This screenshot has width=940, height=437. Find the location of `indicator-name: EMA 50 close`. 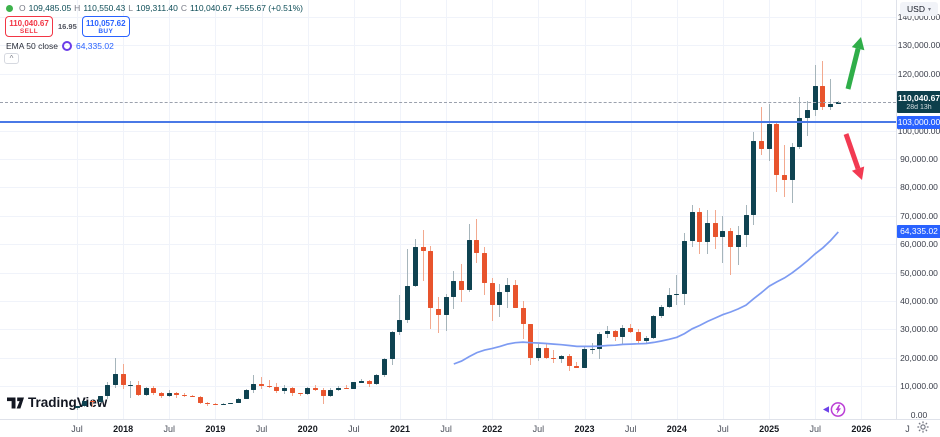

indicator-name: EMA 50 close is located at coordinates (32, 46).